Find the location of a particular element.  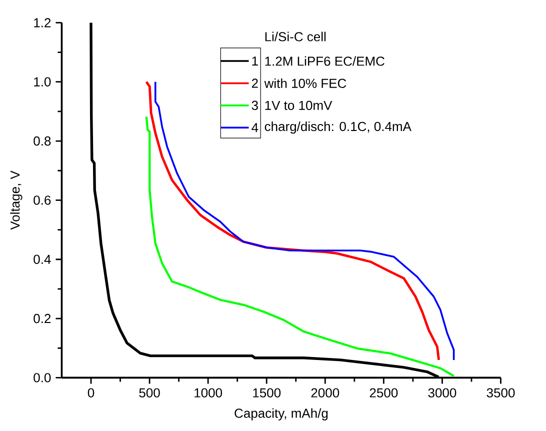

annotation: 1.2M LiPF6 EC/EMC is located at coordinates (324, 61).